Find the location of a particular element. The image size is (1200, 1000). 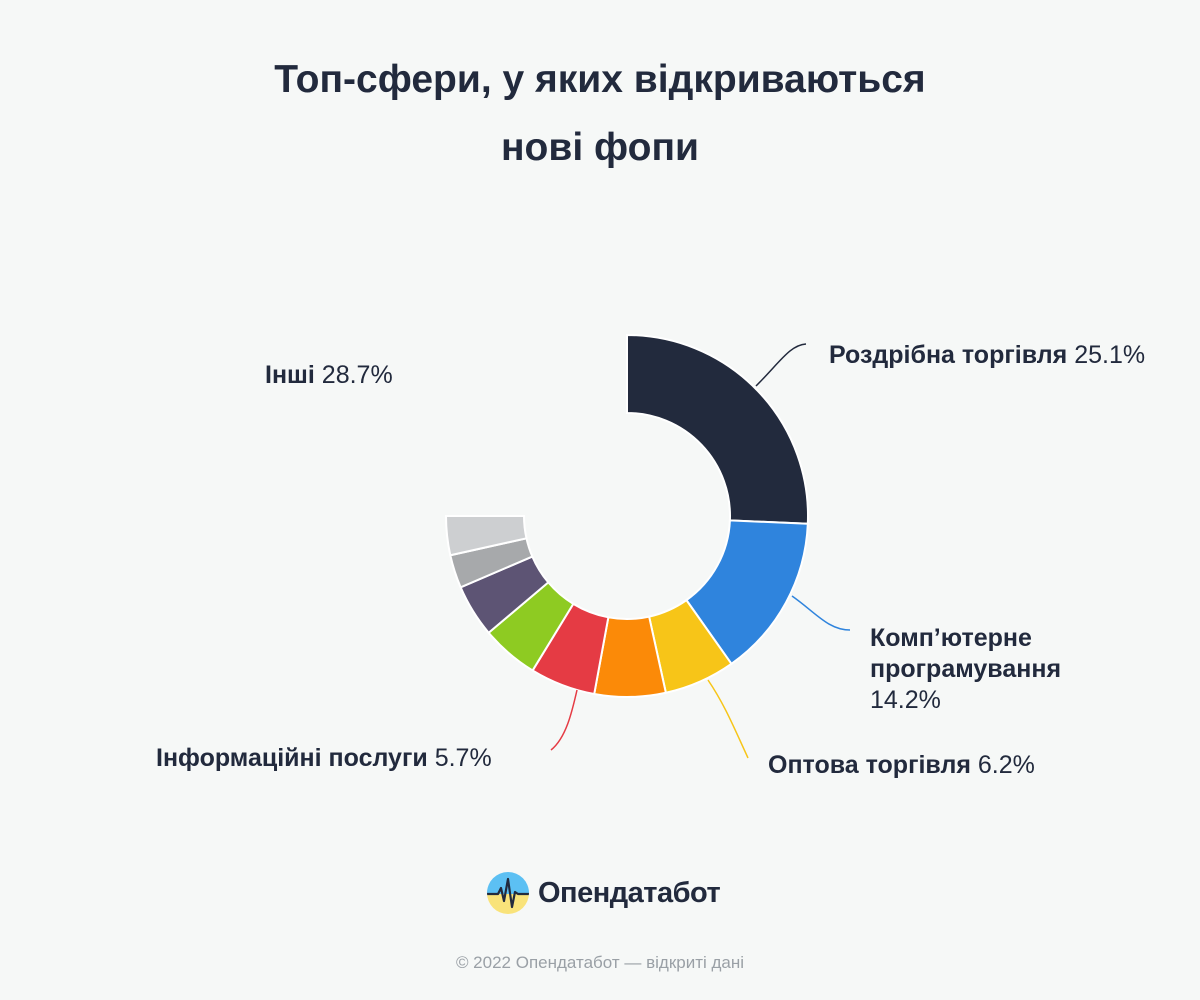

label-info-name: Інформаційні послуги is located at coordinates (292, 758).